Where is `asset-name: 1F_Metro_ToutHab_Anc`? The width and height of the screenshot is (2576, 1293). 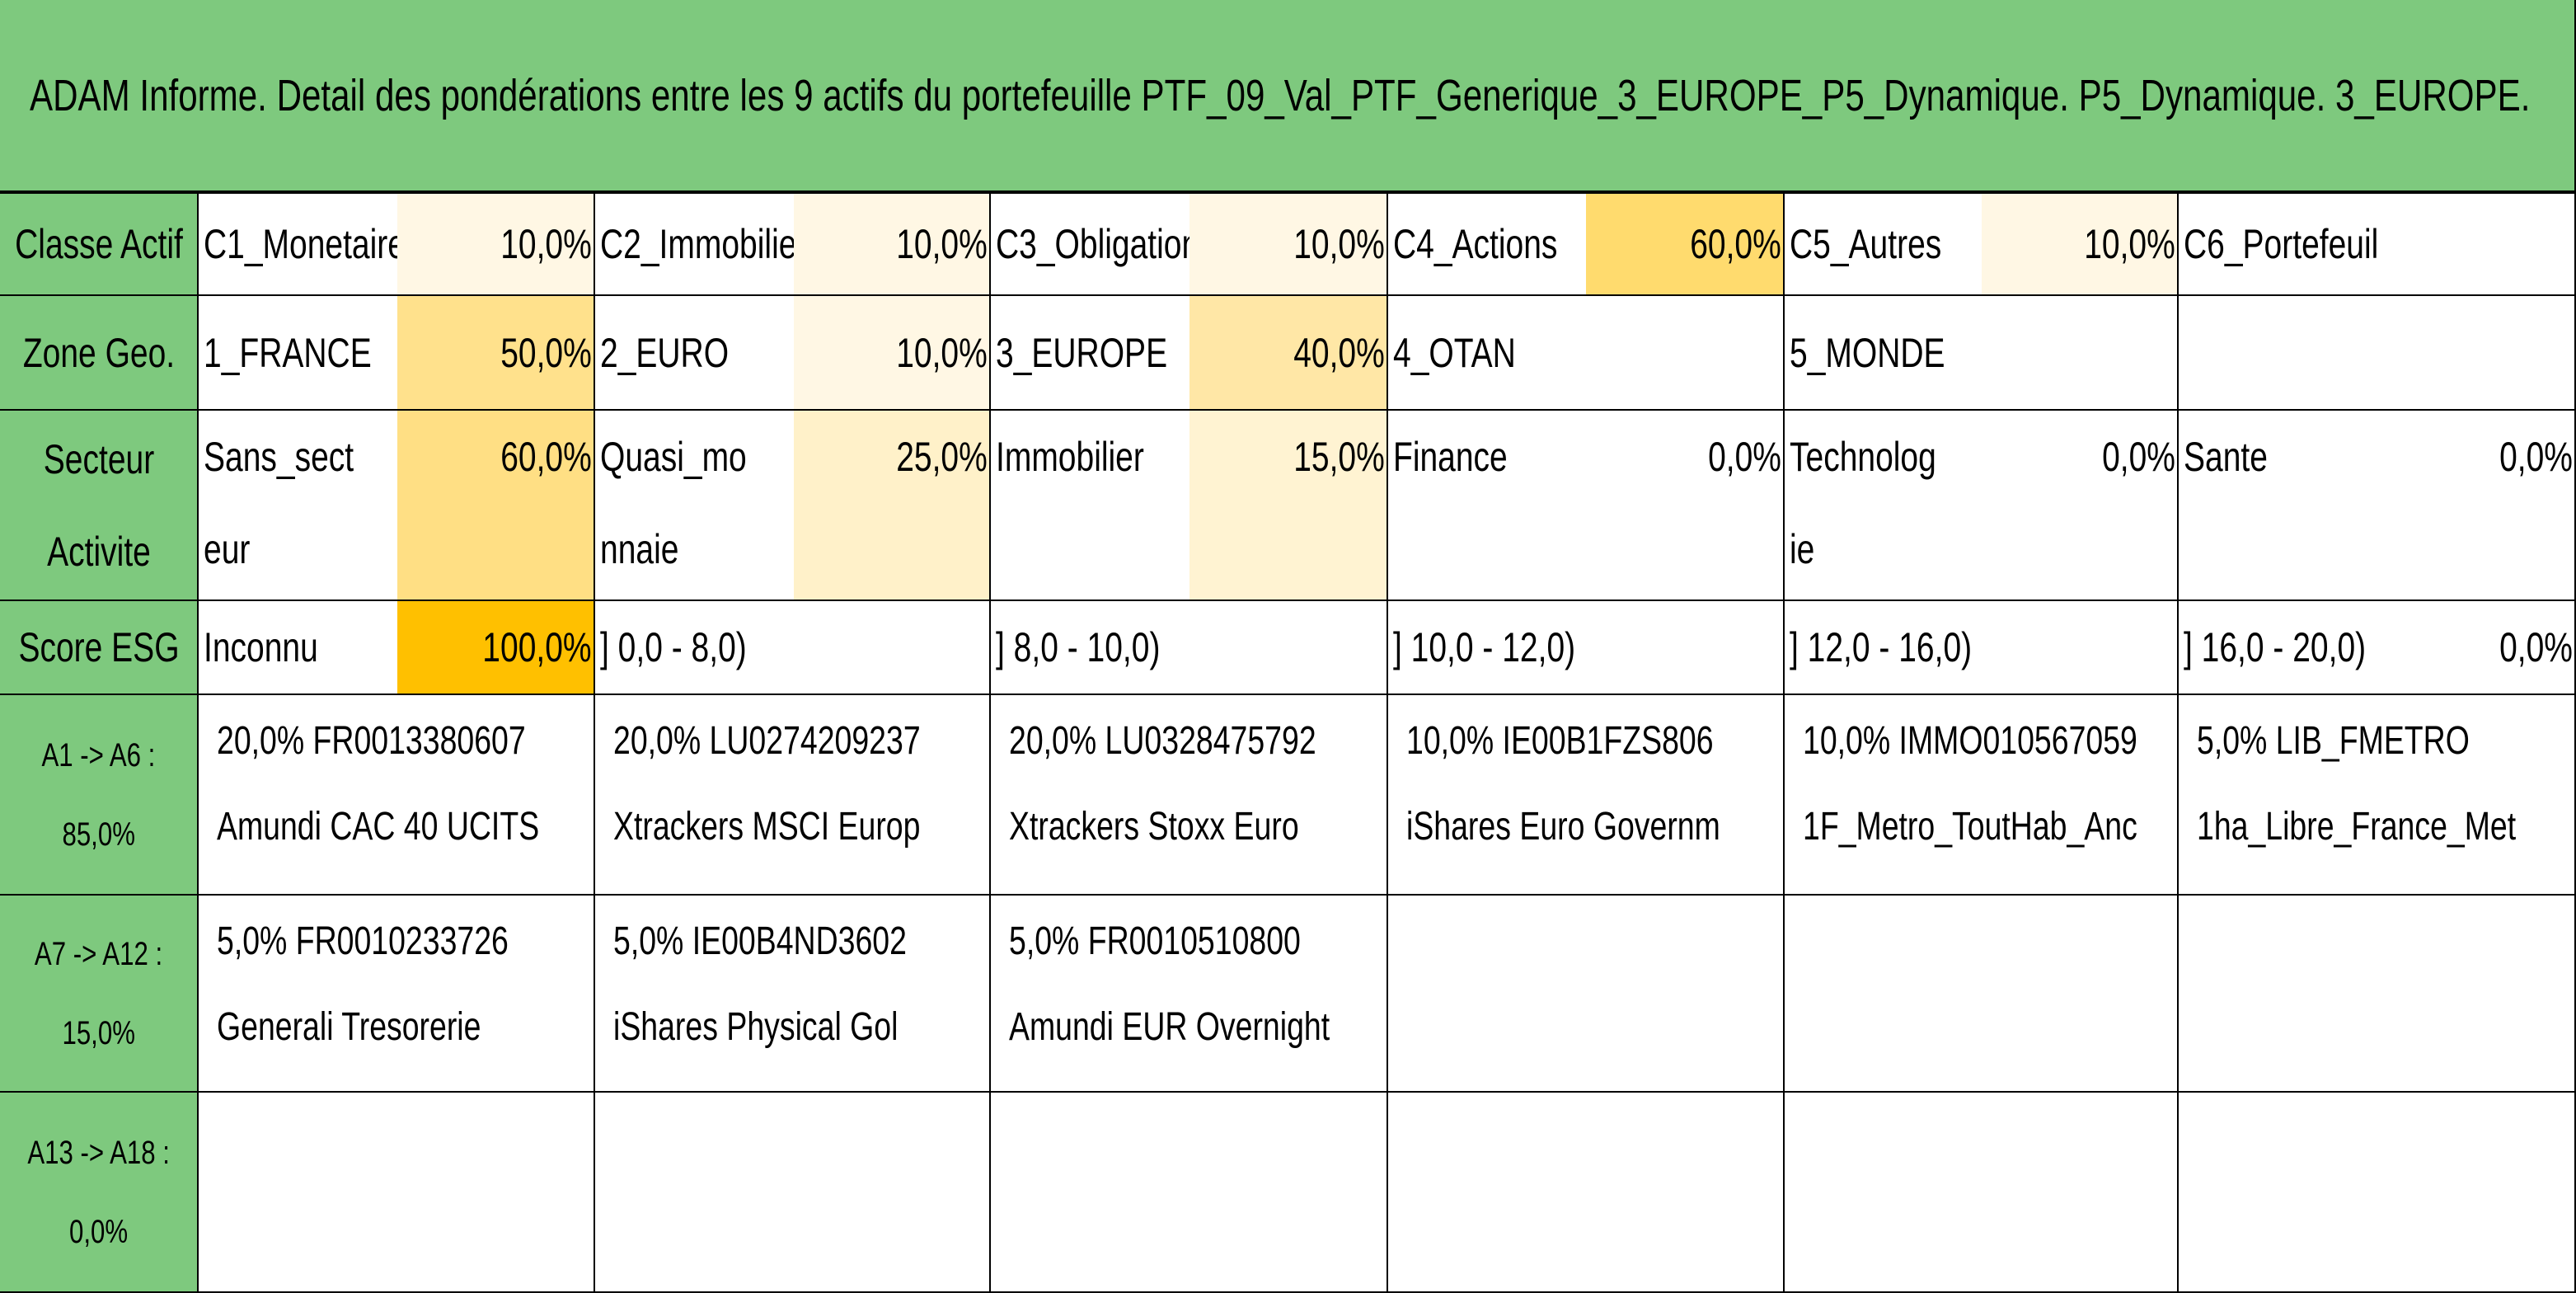 asset-name: 1F_Metro_ToutHab_Anc is located at coordinates (1970, 827).